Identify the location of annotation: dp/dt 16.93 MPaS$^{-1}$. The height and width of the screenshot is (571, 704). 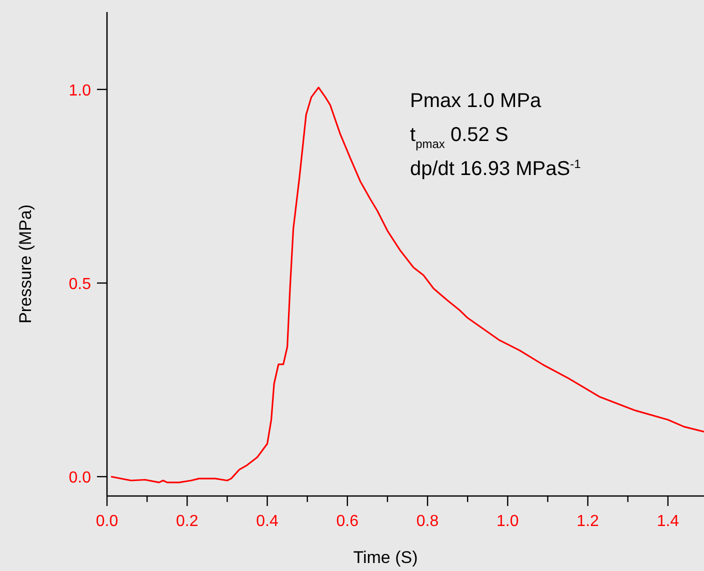
(496, 168).